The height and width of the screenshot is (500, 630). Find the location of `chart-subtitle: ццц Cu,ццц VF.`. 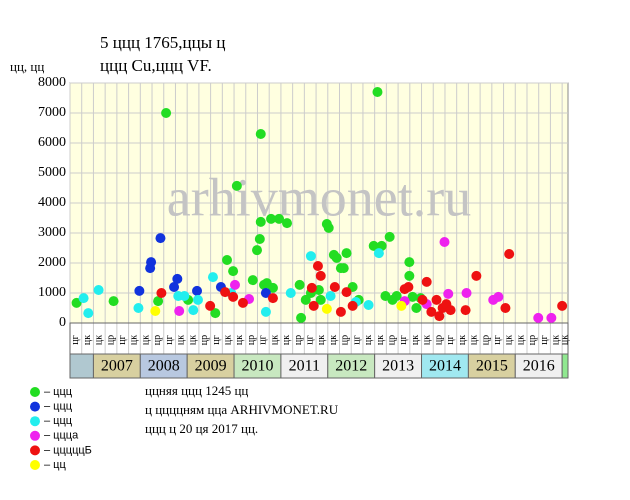

chart-subtitle: ццц Cu,ццц VF. is located at coordinates (156, 65).